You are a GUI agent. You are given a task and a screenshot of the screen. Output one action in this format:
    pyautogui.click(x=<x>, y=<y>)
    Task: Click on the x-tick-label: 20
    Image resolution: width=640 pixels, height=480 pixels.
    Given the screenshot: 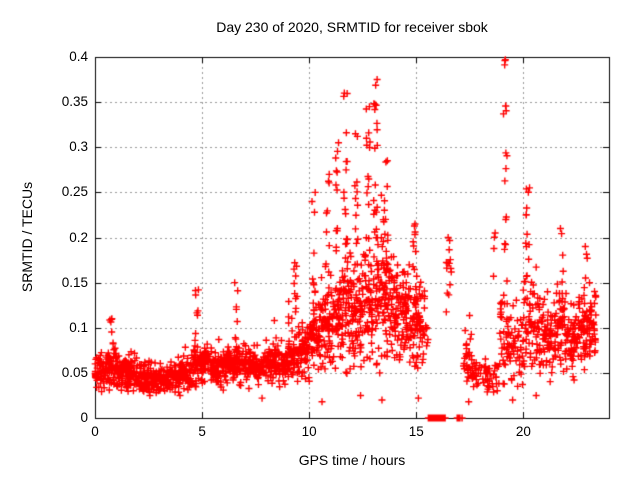 What is the action you would take?
    pyautogui.click(x=523, y=431)
    